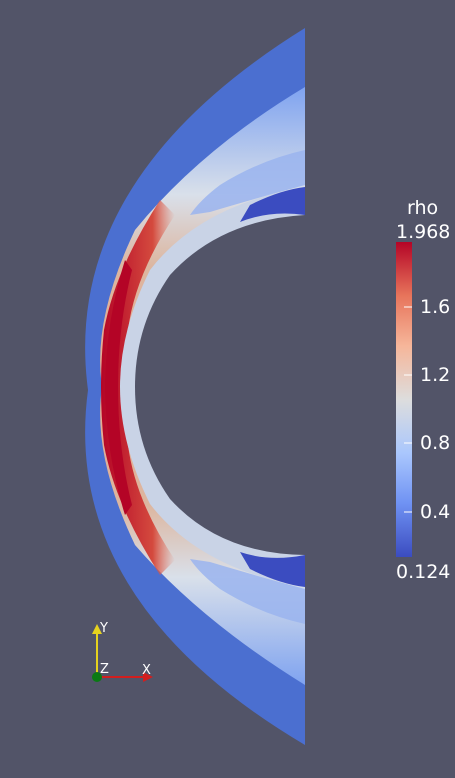 The image size is (455, 778). What do you see at coordinates (435, 443) in the screenshot?
I see `colorbar-tick-label: 0.8` at bounding box center [435, 443].